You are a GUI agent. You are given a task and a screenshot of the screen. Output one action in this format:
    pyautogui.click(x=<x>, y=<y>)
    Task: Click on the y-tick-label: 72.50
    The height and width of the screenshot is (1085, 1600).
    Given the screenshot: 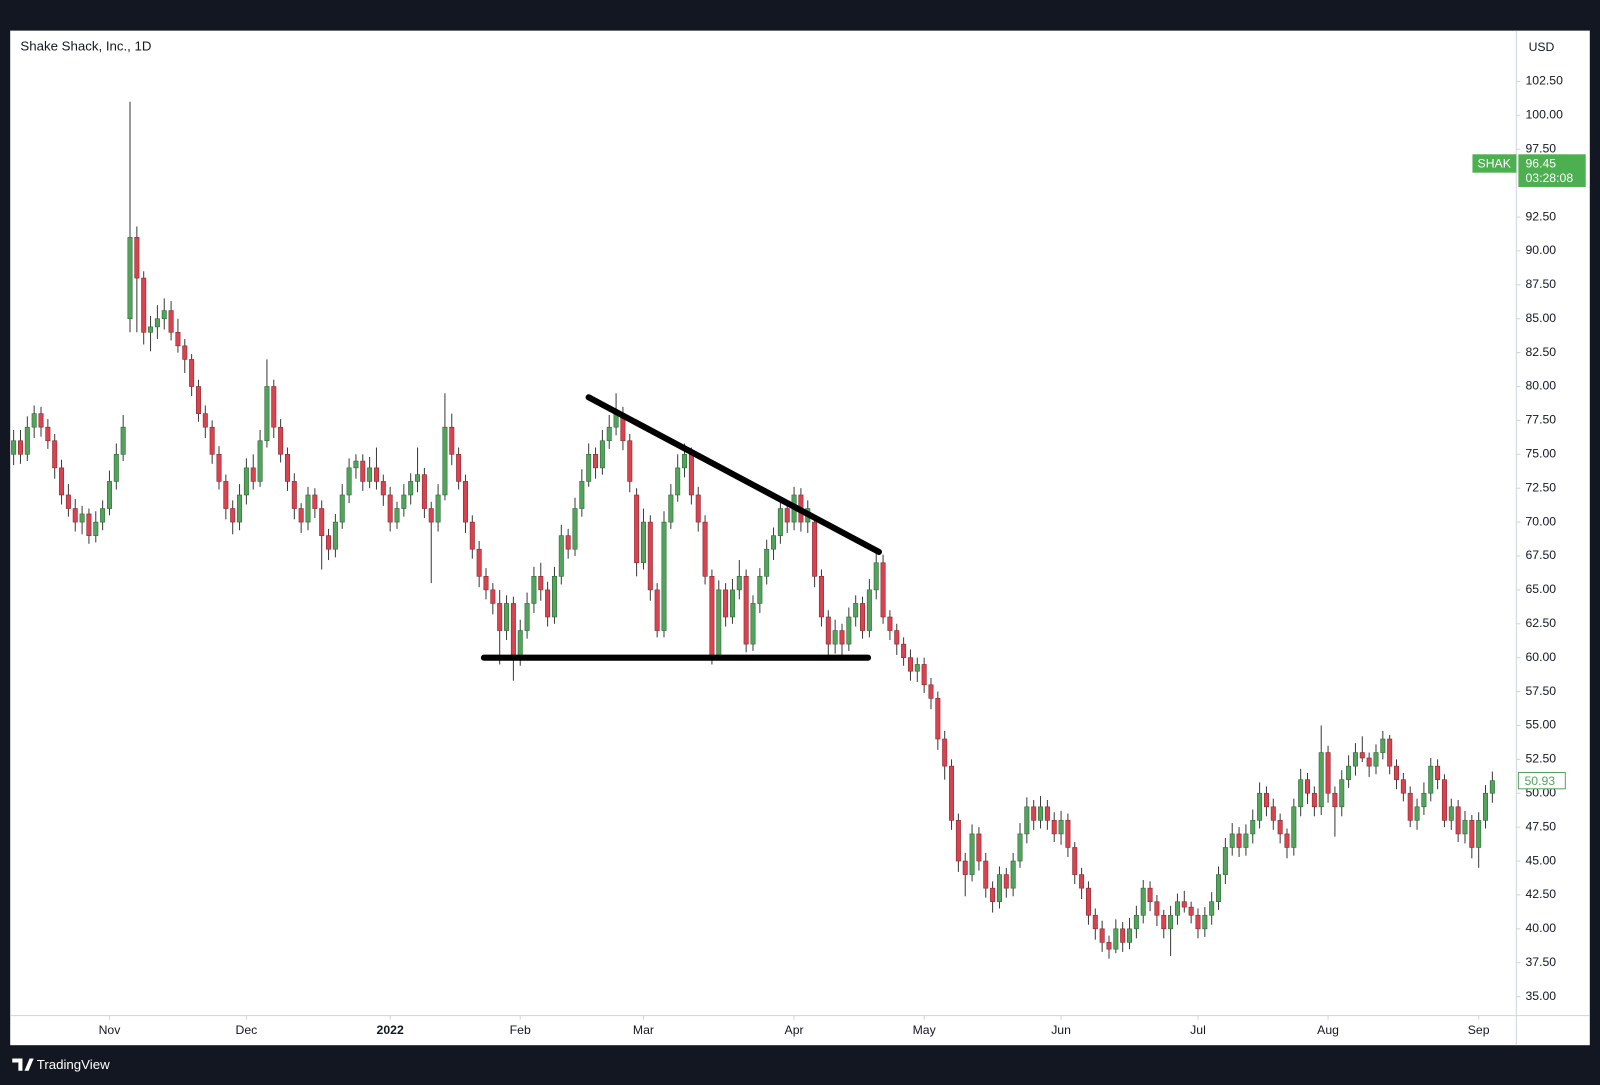 What is the action you would take?
    pyautogui.click(x=1541, y=487)
    